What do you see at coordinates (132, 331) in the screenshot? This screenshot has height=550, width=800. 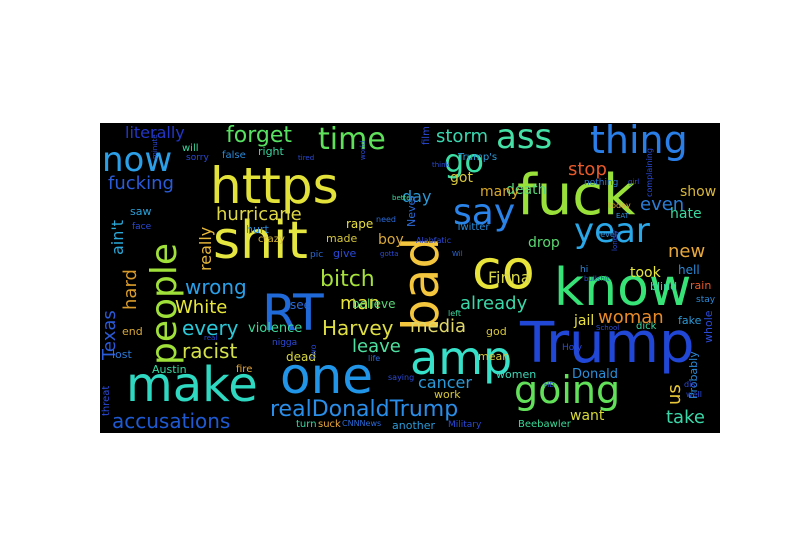 I see `word: end` at bounding box center [132, 331].